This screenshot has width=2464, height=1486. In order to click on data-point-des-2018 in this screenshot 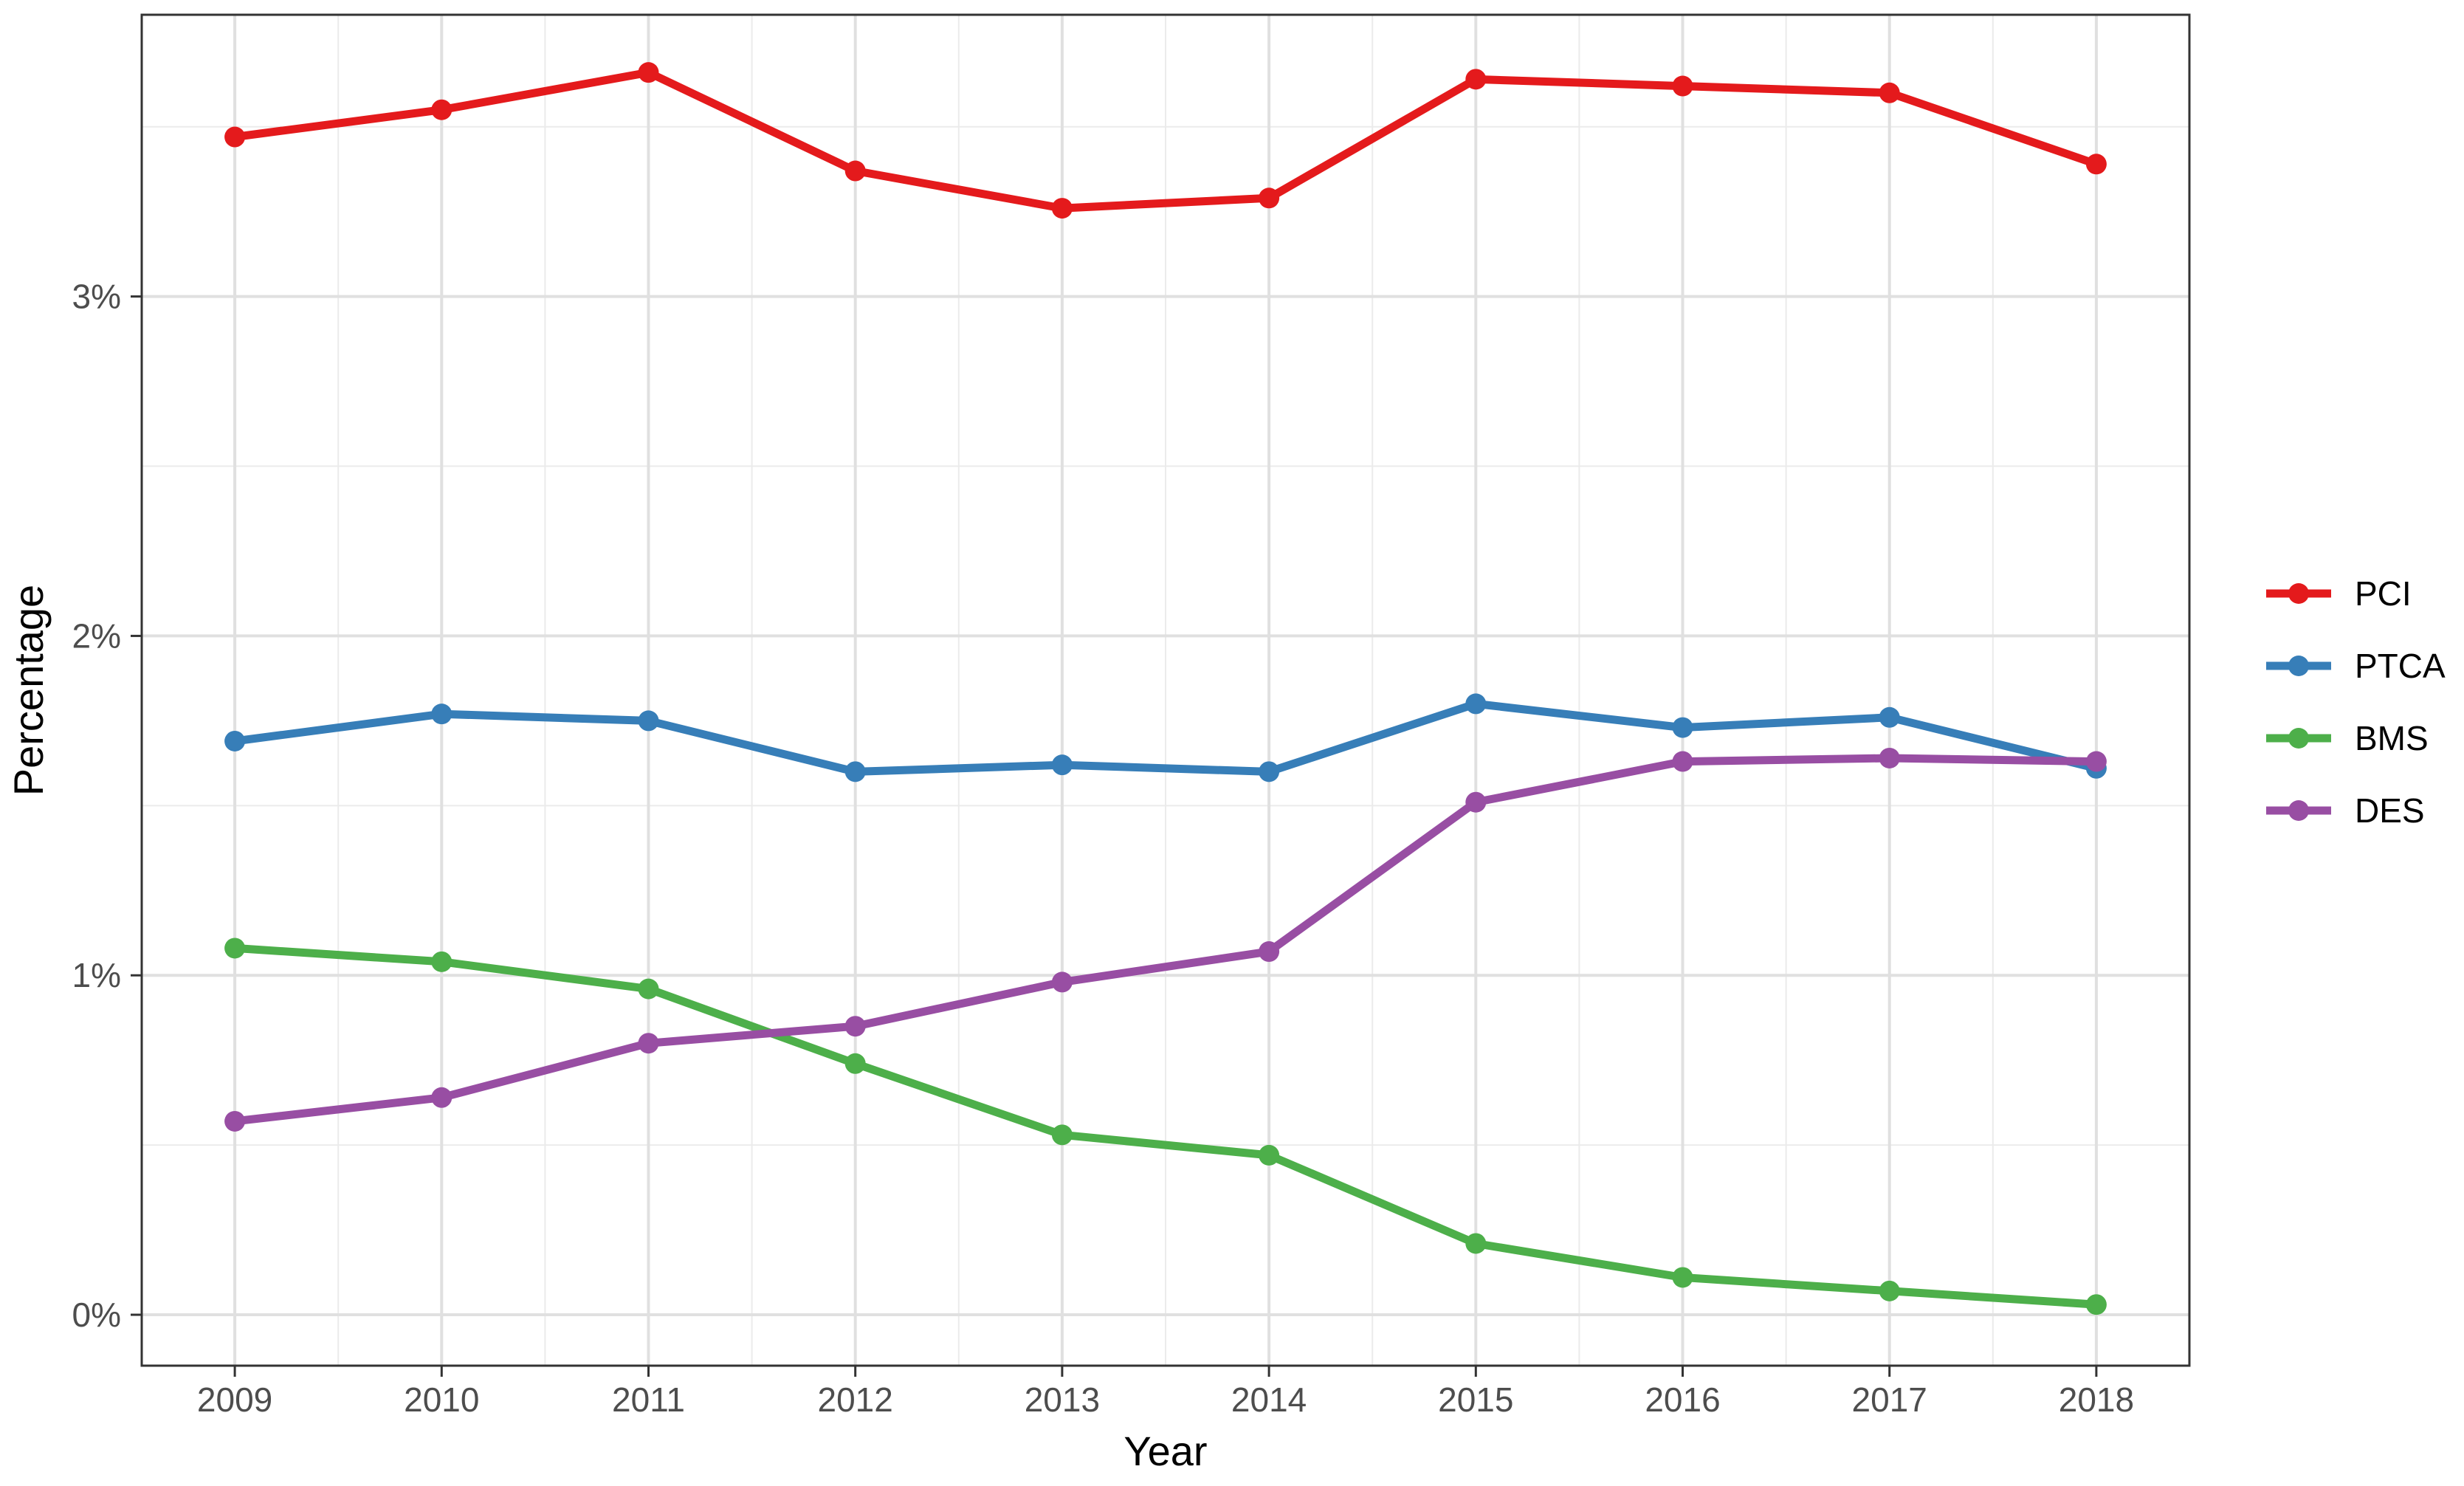, I will do `click(2096, 762)`.